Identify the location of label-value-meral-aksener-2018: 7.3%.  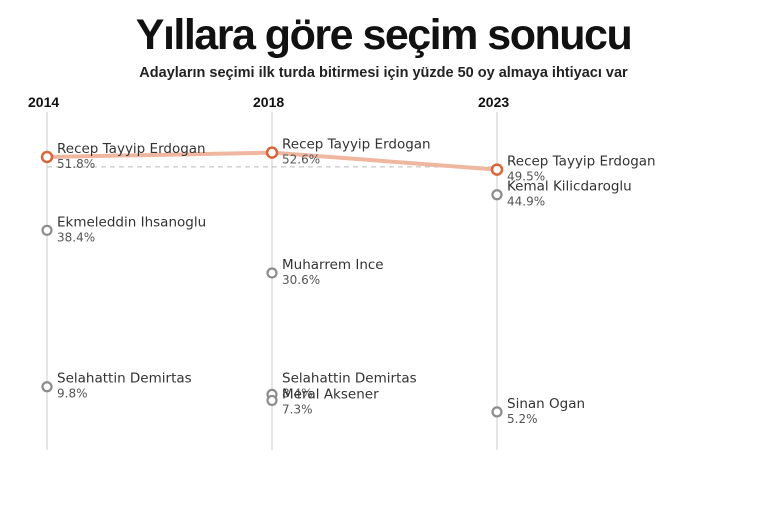
(297, 409).